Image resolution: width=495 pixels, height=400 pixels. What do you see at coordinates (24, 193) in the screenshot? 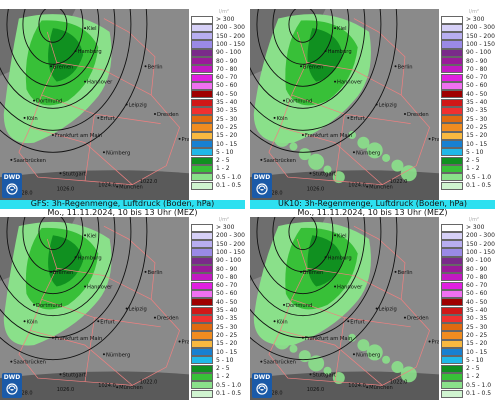
I see `pressure-label: 1028.0` at bounding box center [24, 193].